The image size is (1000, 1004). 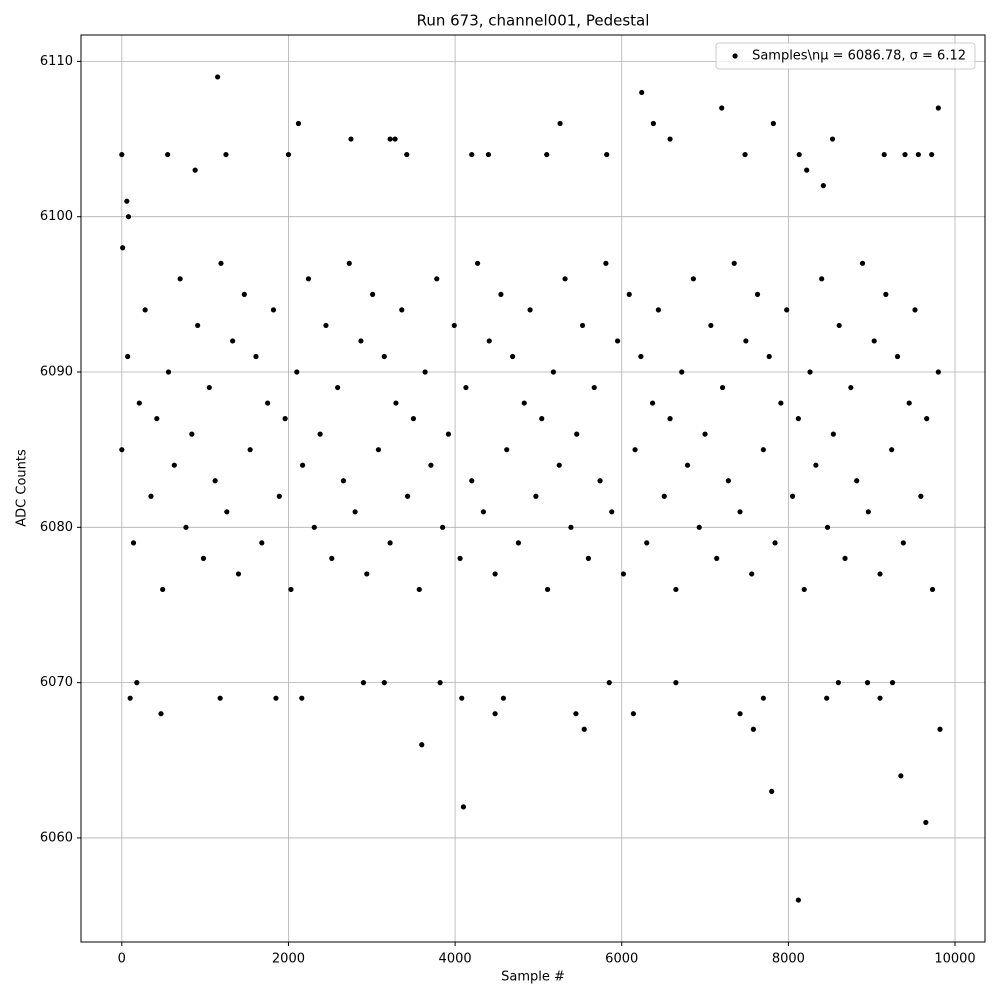 I want to click on x-tick-label: 6000, so click(x=621, y=959).